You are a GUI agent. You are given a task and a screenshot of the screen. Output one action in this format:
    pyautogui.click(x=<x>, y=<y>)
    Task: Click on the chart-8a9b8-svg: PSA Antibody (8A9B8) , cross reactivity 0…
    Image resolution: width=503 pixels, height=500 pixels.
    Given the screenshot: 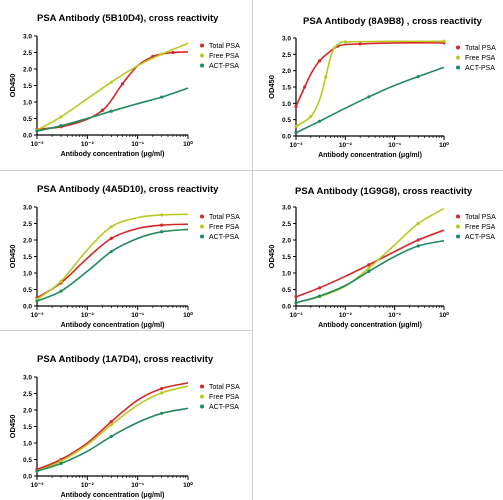 What is the action you would take?
    pyautogui.click(x=381, y=87)
    